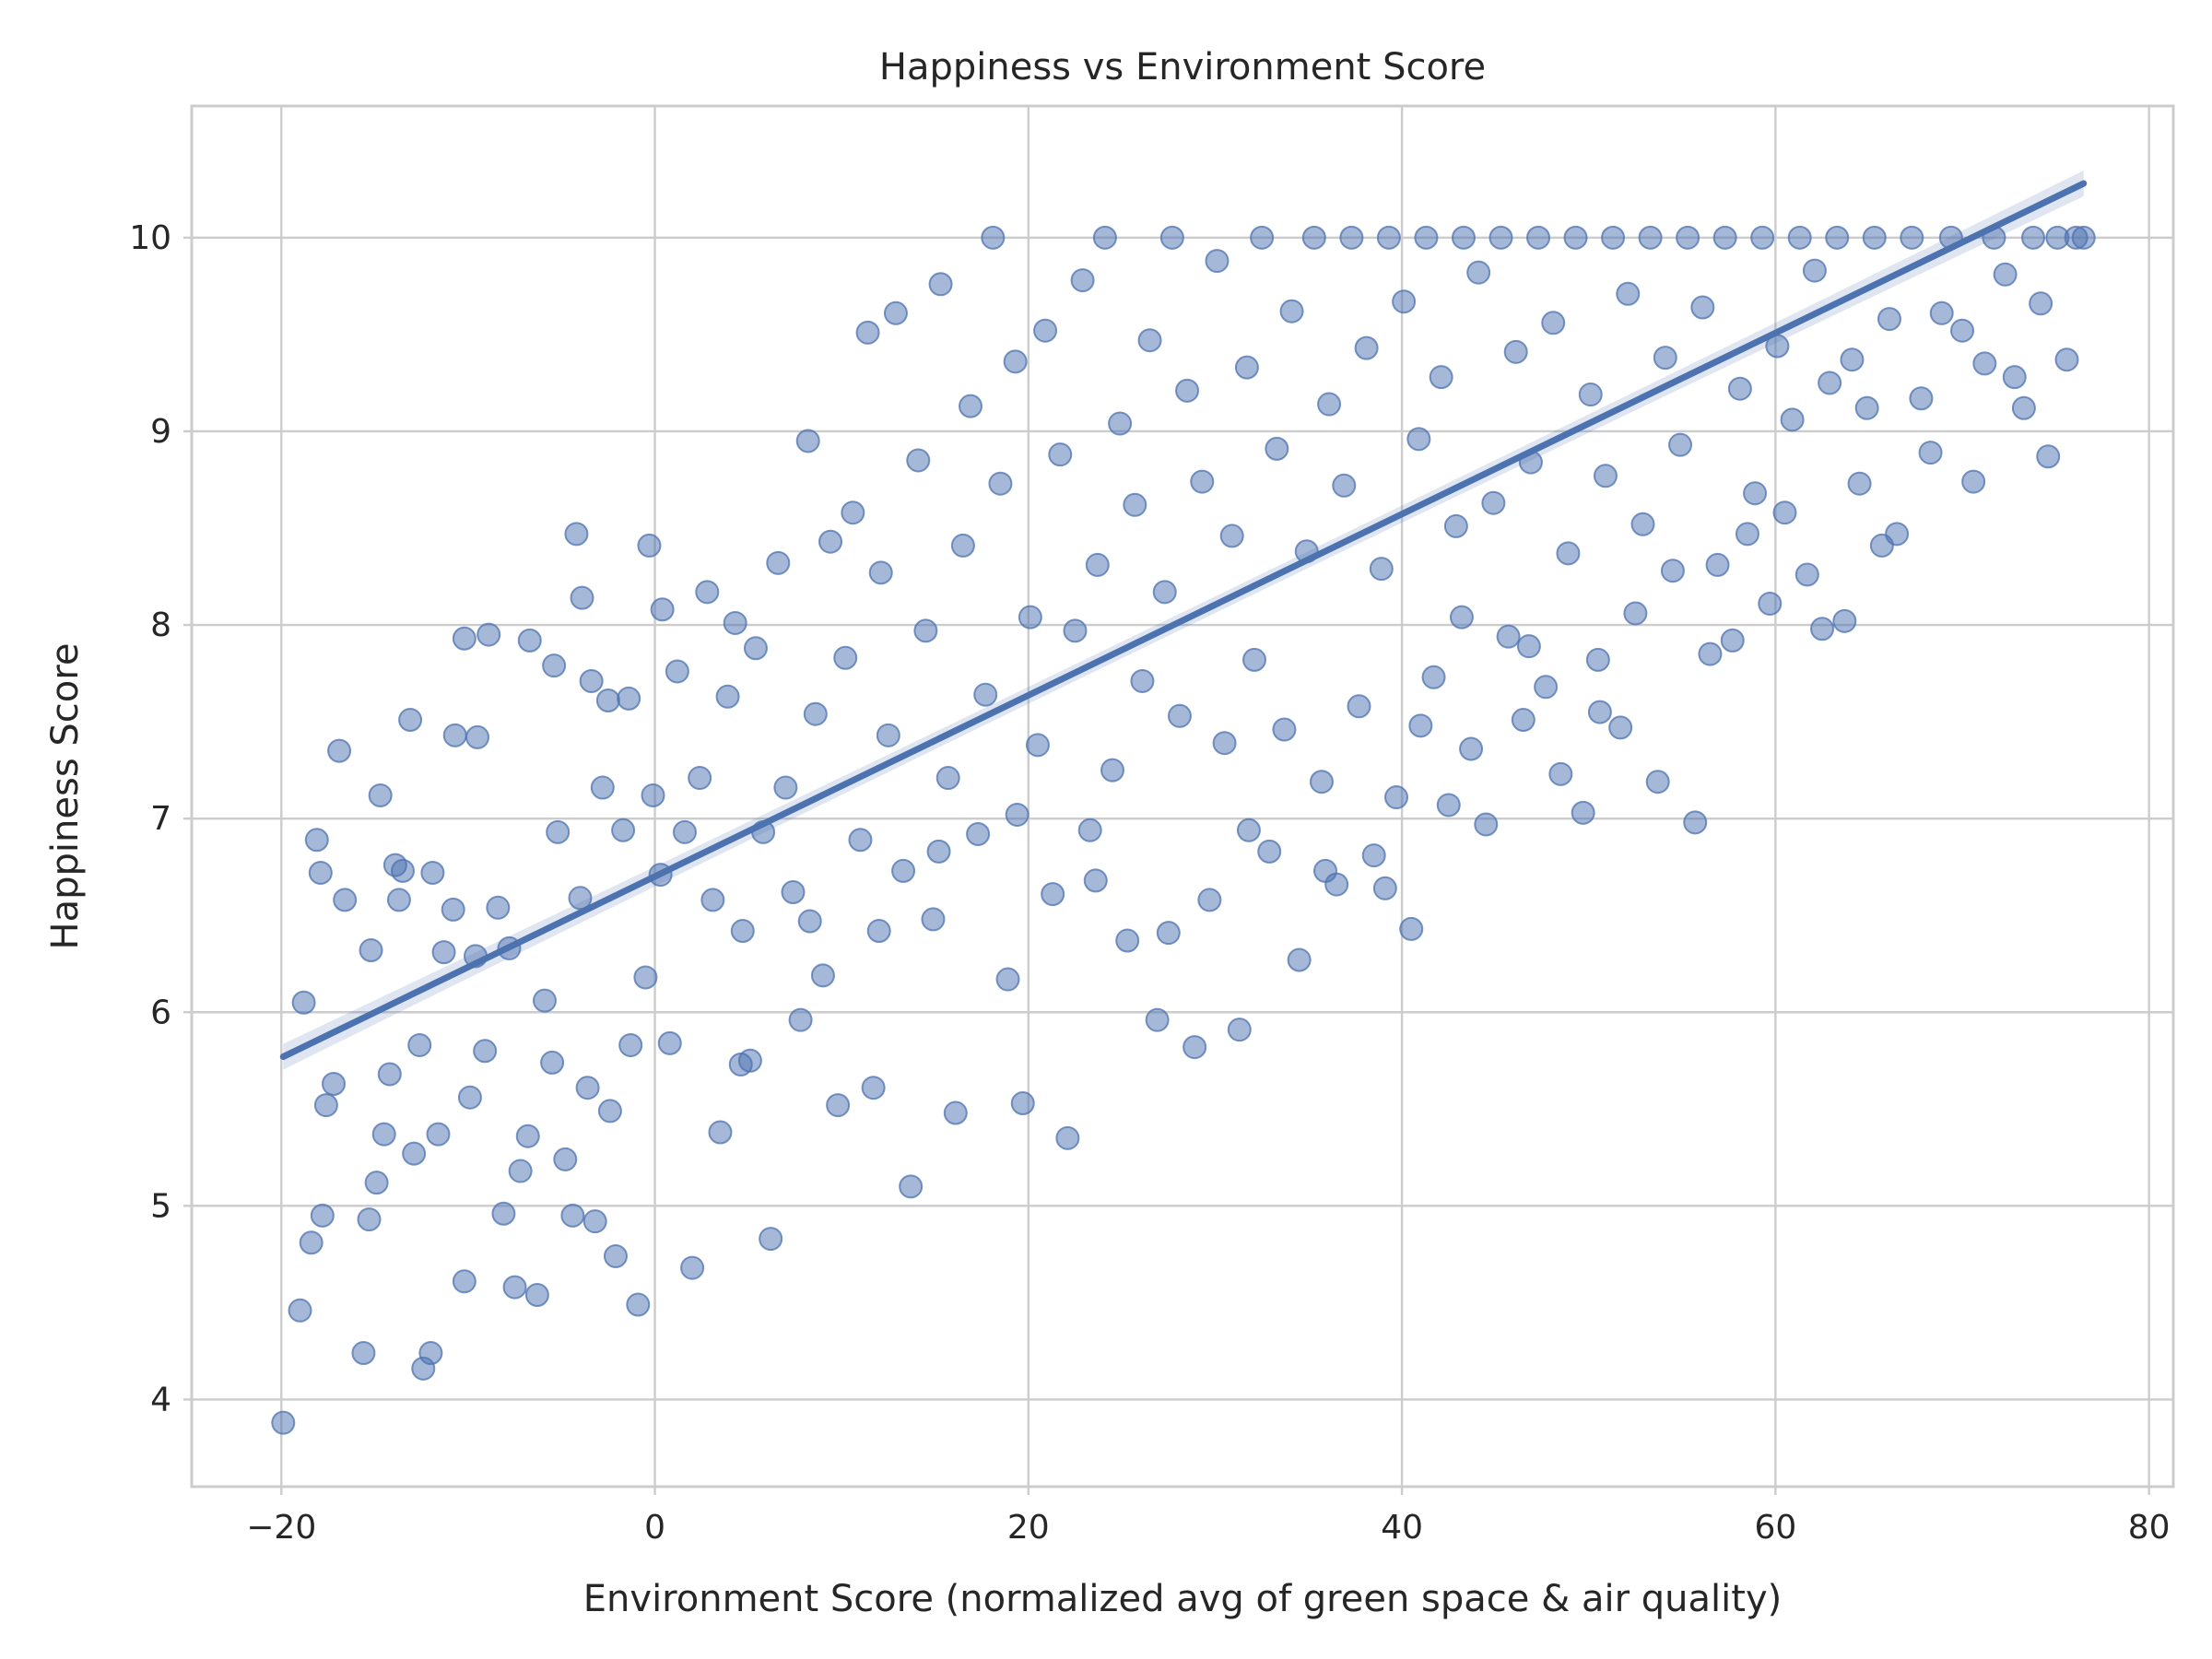 This screenshot has width=2212, height=1659. I want to click on x-tick-label: 60, so click(1775, 1528).